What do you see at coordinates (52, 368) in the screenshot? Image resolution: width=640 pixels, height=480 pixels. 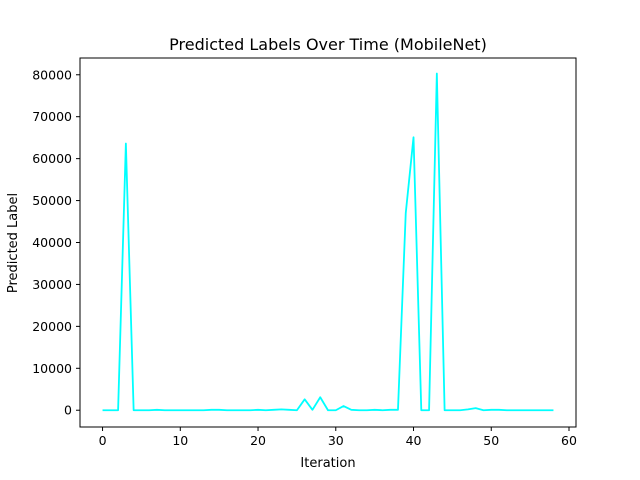 I see `y-tick-label: 10000` at bounding box center [52, 368].